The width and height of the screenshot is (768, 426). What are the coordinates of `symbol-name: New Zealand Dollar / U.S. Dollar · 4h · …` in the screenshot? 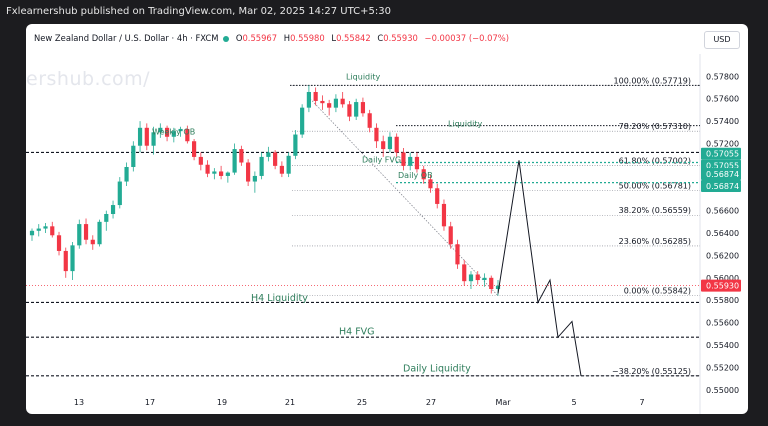 It's located at (126, 38).